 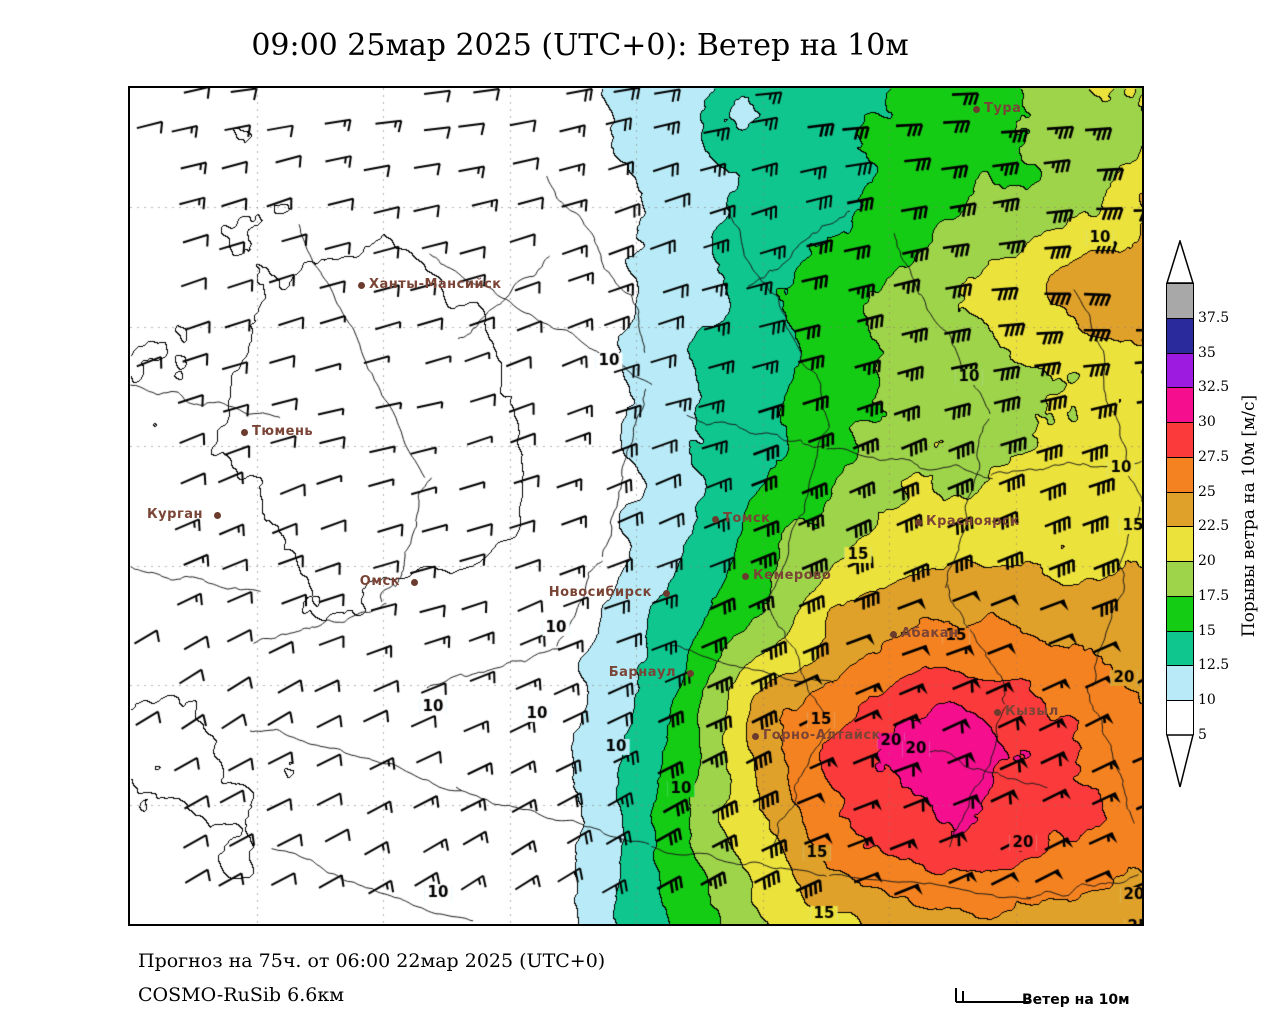 What do you see at coordinates (1207, 561) in the screenshot?
I see `colorbar-tick-label: 20` at bounding box center [1207, 561].